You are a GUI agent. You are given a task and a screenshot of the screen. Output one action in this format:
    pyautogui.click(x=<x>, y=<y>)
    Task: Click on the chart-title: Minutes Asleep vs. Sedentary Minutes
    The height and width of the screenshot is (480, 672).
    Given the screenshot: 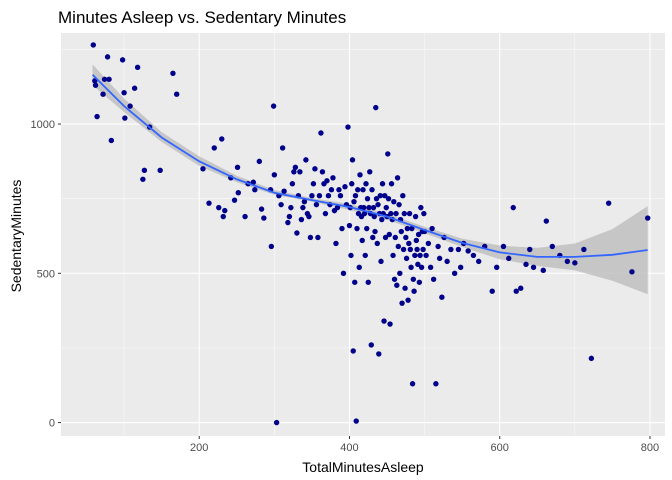 What is the action you would take?
    pyautogui.click(x=202, y=17)
    